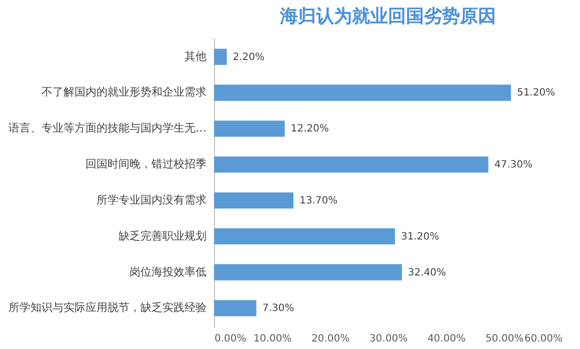  I want to click on x-tick-label: 10.00%, so click(272, 339).